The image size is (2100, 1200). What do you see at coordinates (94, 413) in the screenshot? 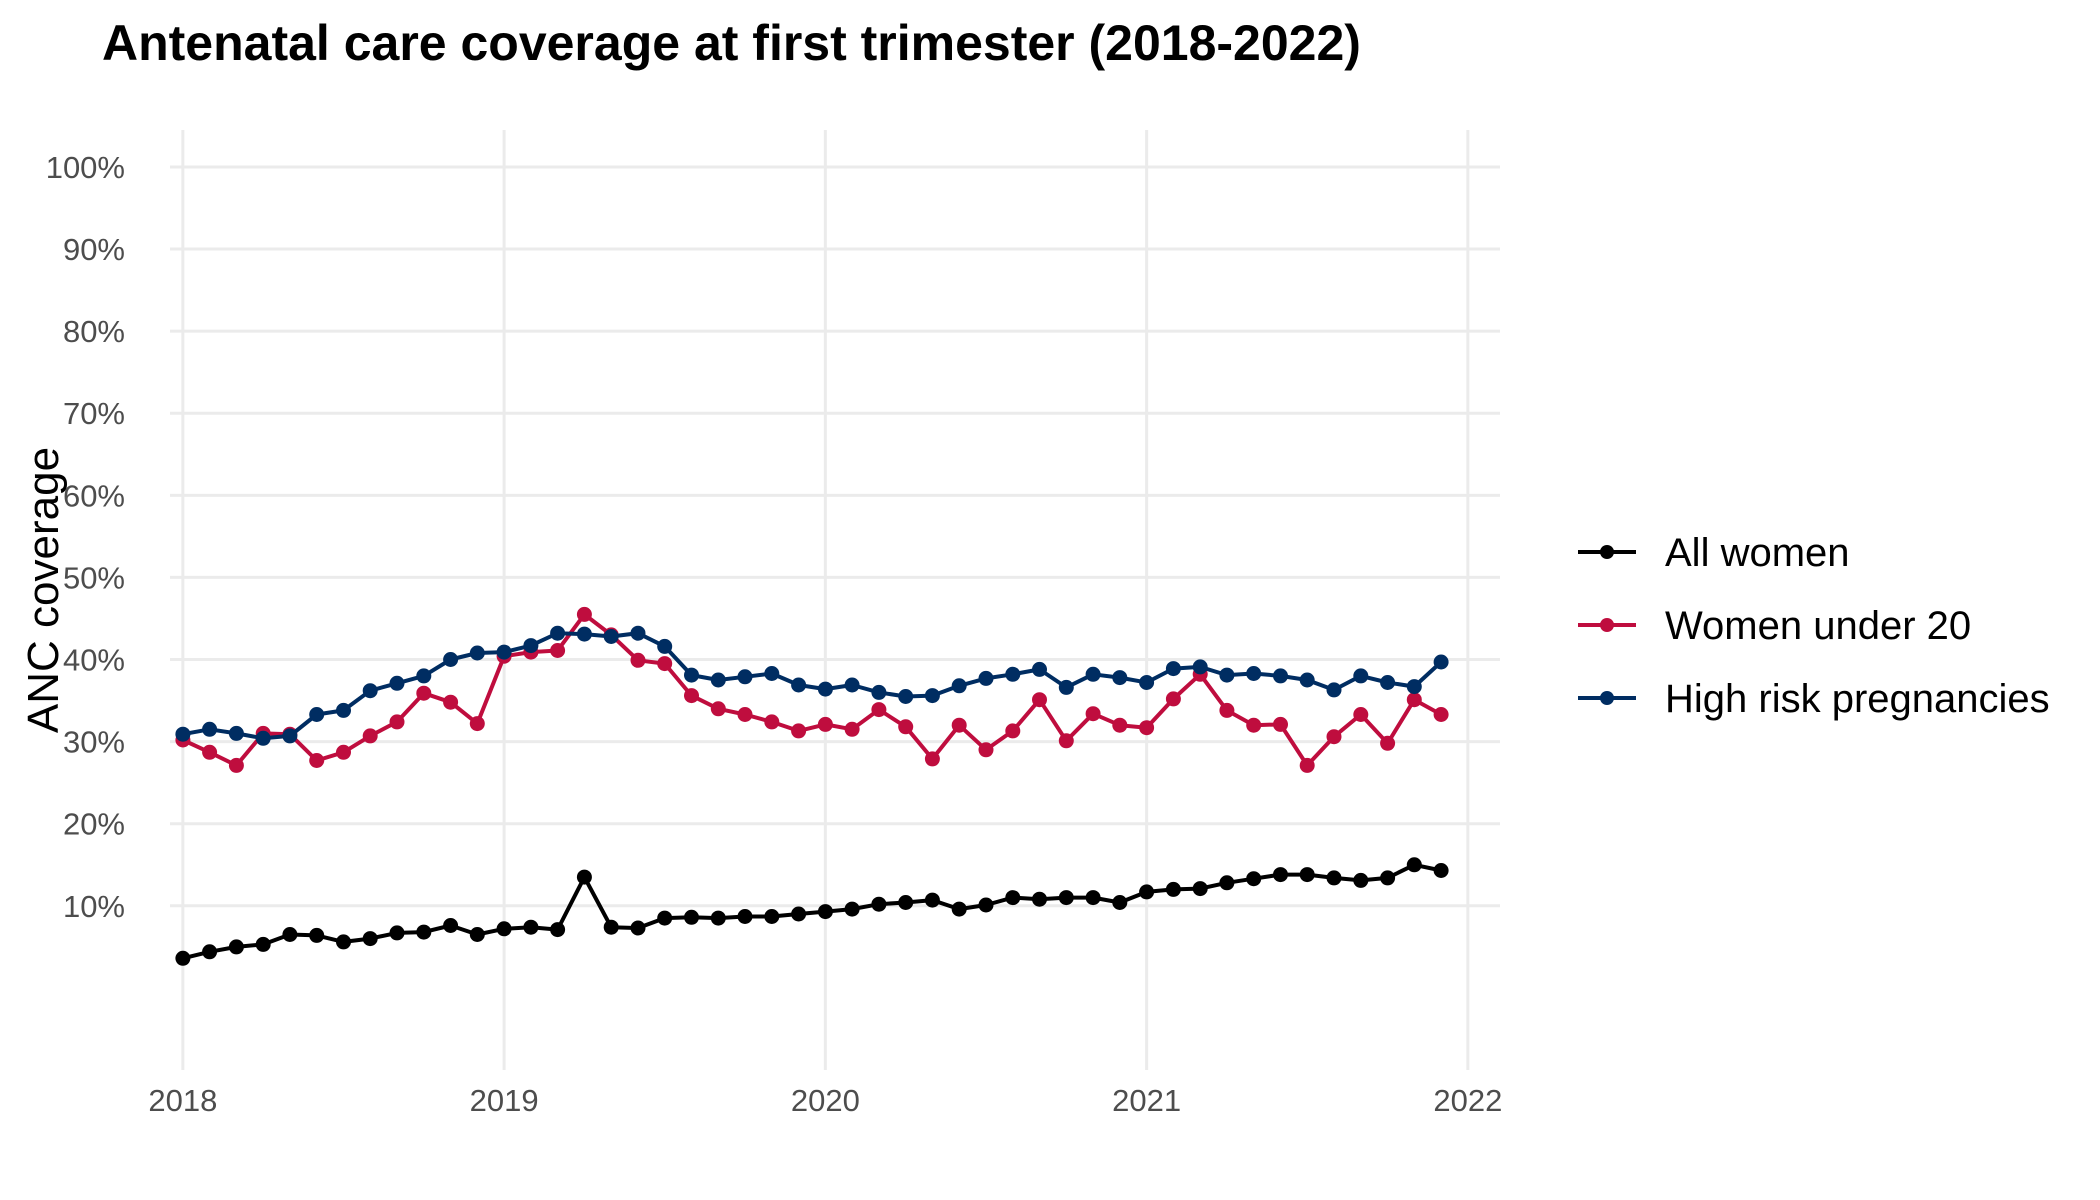
I see `y-tick-label: 70%` at bounding box center [94, 413].